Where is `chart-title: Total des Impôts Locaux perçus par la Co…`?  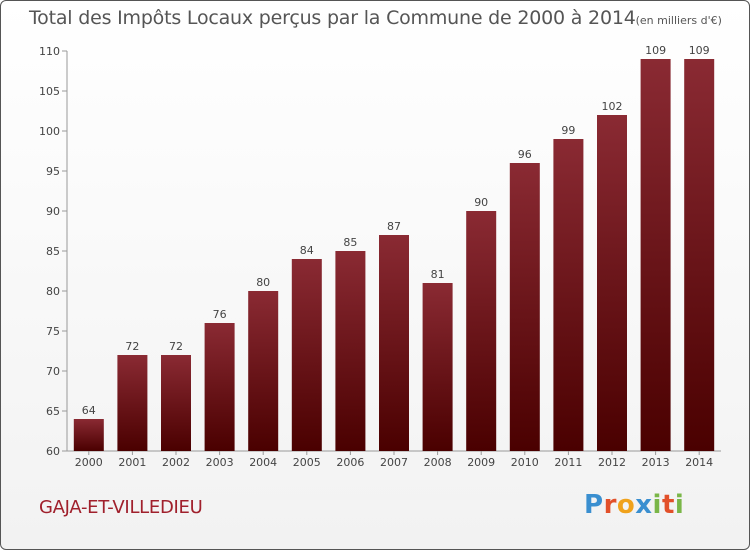 chart-title: Total des Impôts Locaux perçus par la Co… is located at coordinates (375, 18).